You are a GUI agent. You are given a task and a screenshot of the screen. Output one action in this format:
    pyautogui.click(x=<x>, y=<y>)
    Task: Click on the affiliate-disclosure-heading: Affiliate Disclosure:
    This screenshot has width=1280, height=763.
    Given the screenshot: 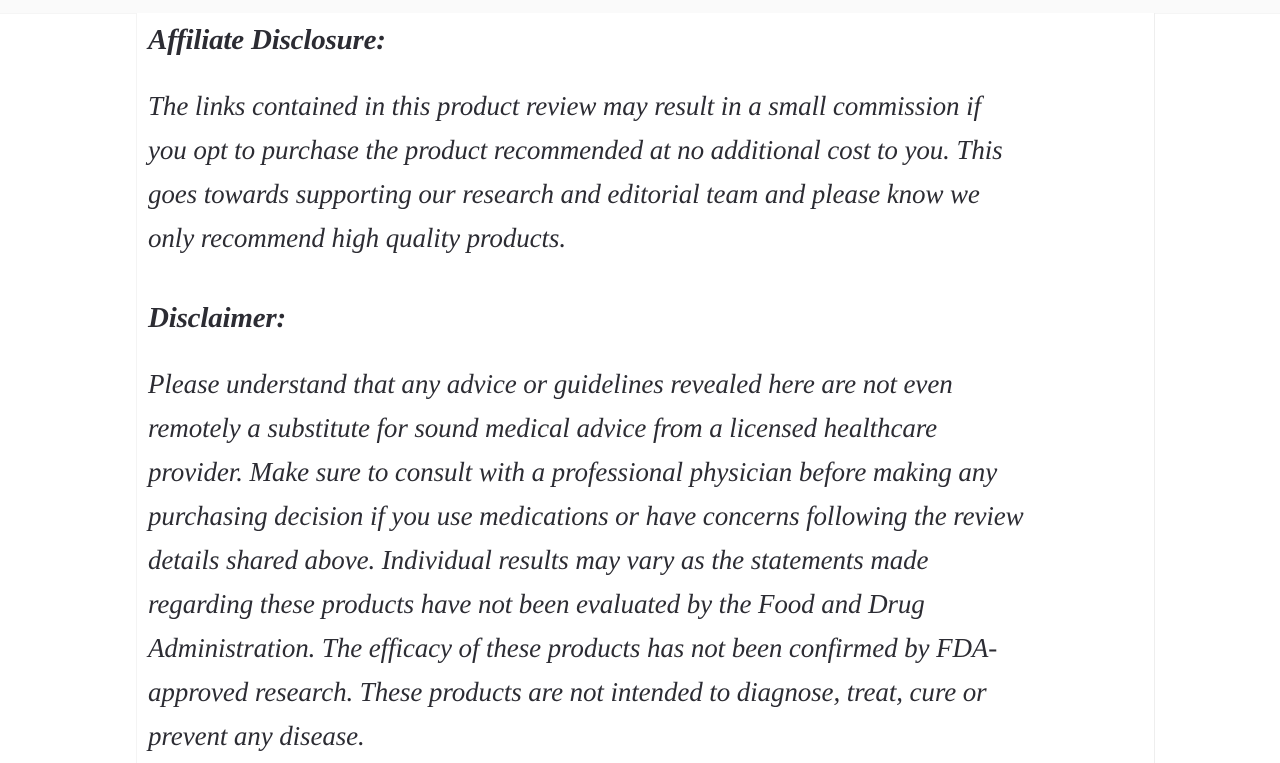 What is the action you would take?
    pyautogui.click(x=267, y=40)
    